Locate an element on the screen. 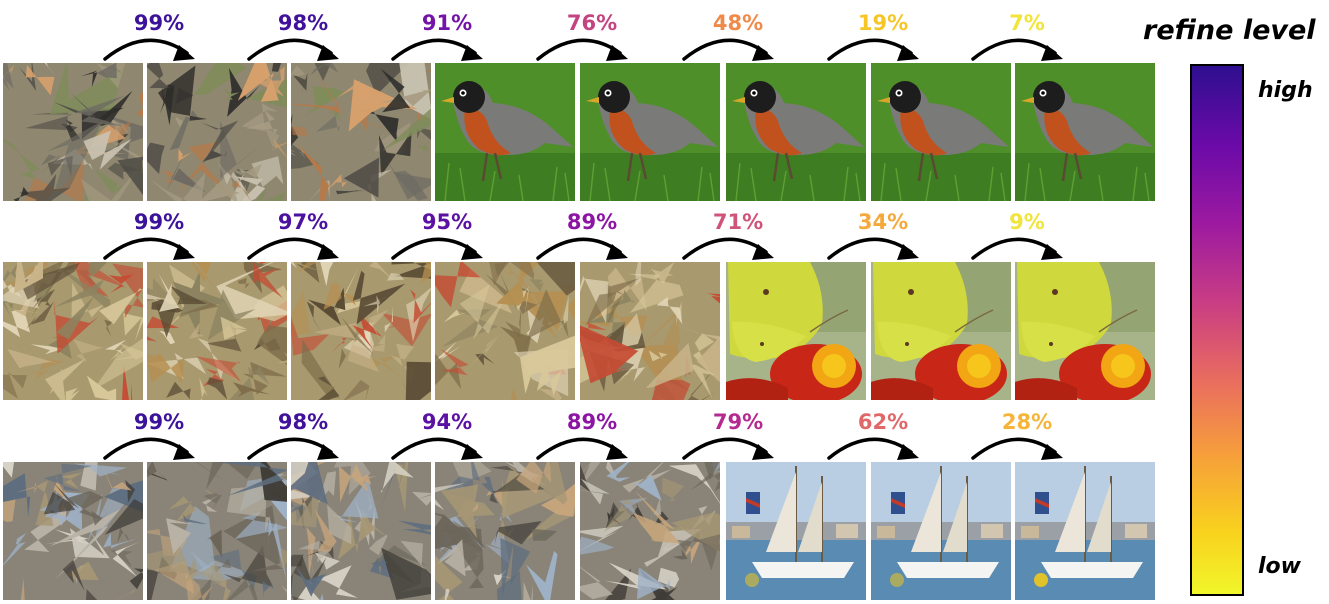 Image resolution: width=1329 pixels, height=604 pixels. boat-refine-percentage-4: 89% is located at coordinates (592, 422).